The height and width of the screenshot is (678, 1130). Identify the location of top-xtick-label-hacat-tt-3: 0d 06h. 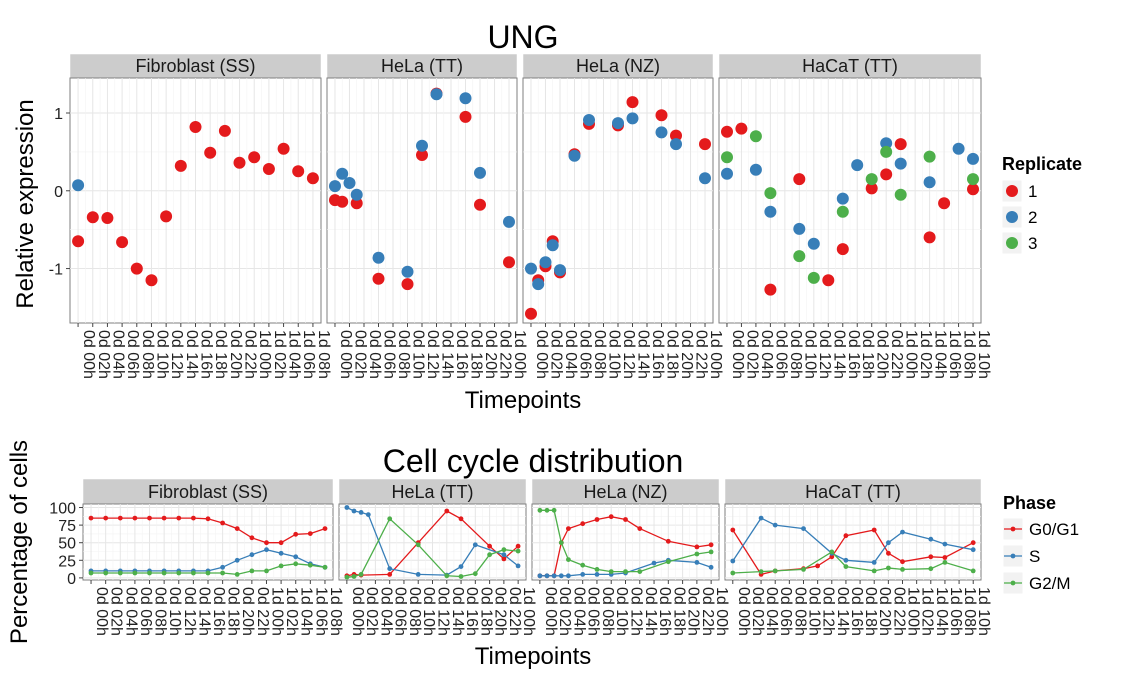
(780, 354).